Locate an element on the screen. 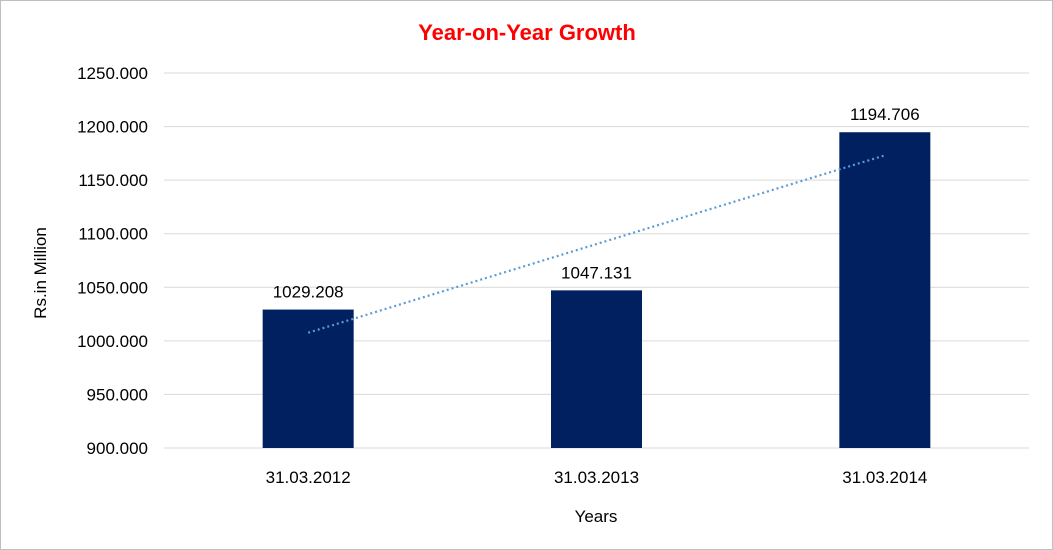  data-label: 1029.208 is located at coordinates (308, 292).